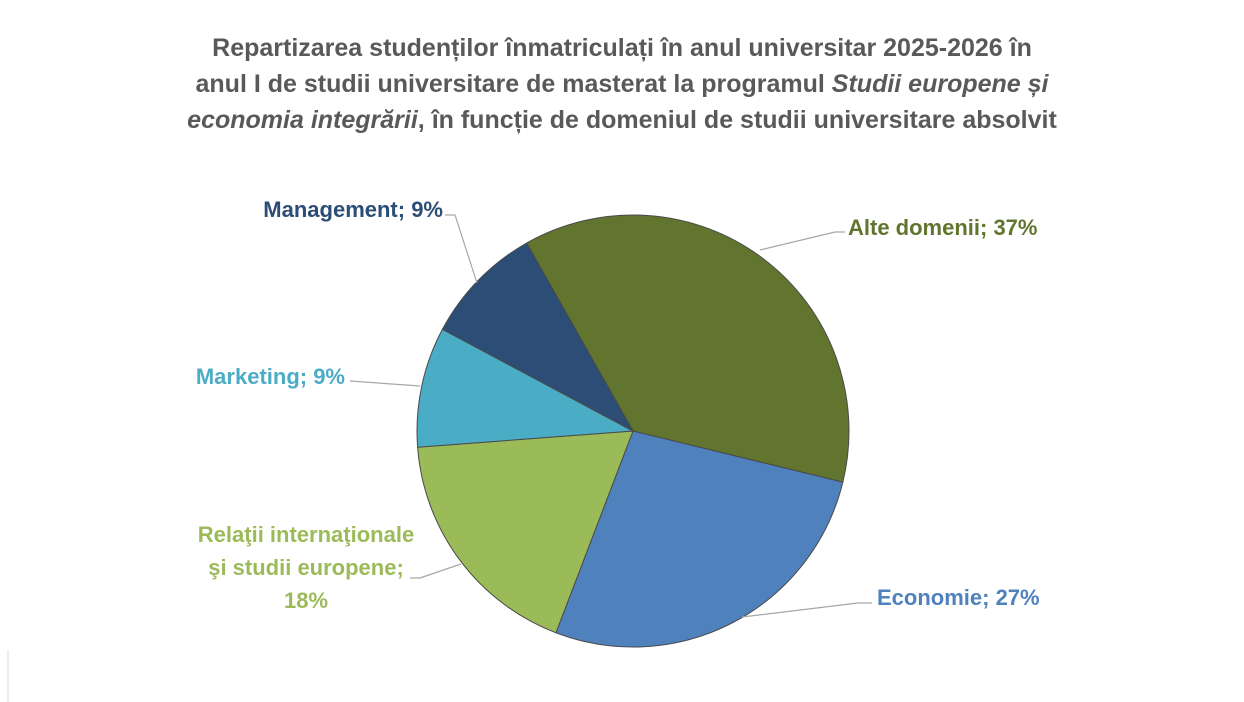 The height and width of the screenshot is (702, 1244). I want to click on data-label: Management; 9%, so click(353, 209).